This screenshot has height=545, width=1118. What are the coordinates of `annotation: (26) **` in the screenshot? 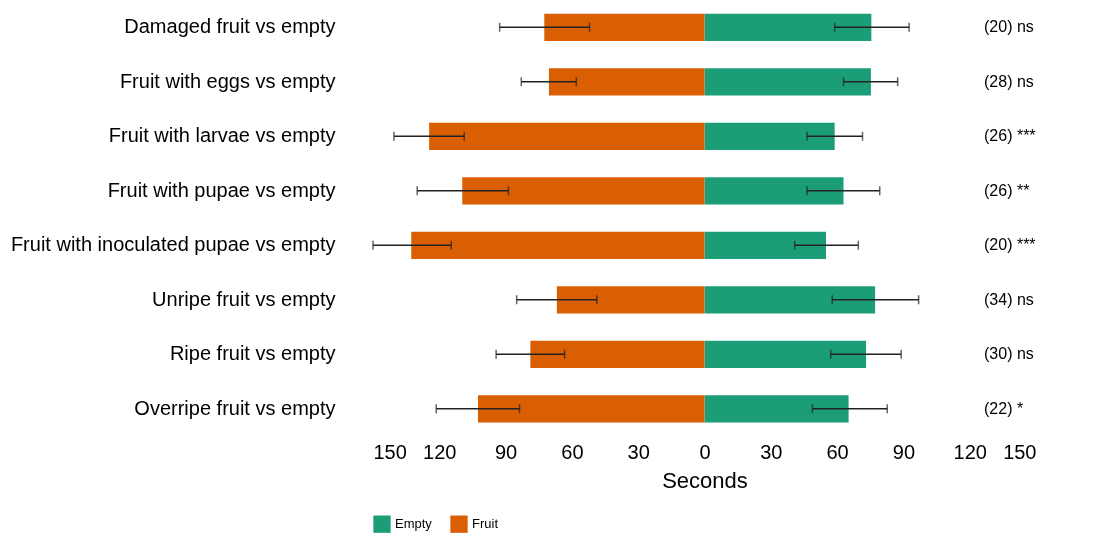 It's located at (1007, 190).